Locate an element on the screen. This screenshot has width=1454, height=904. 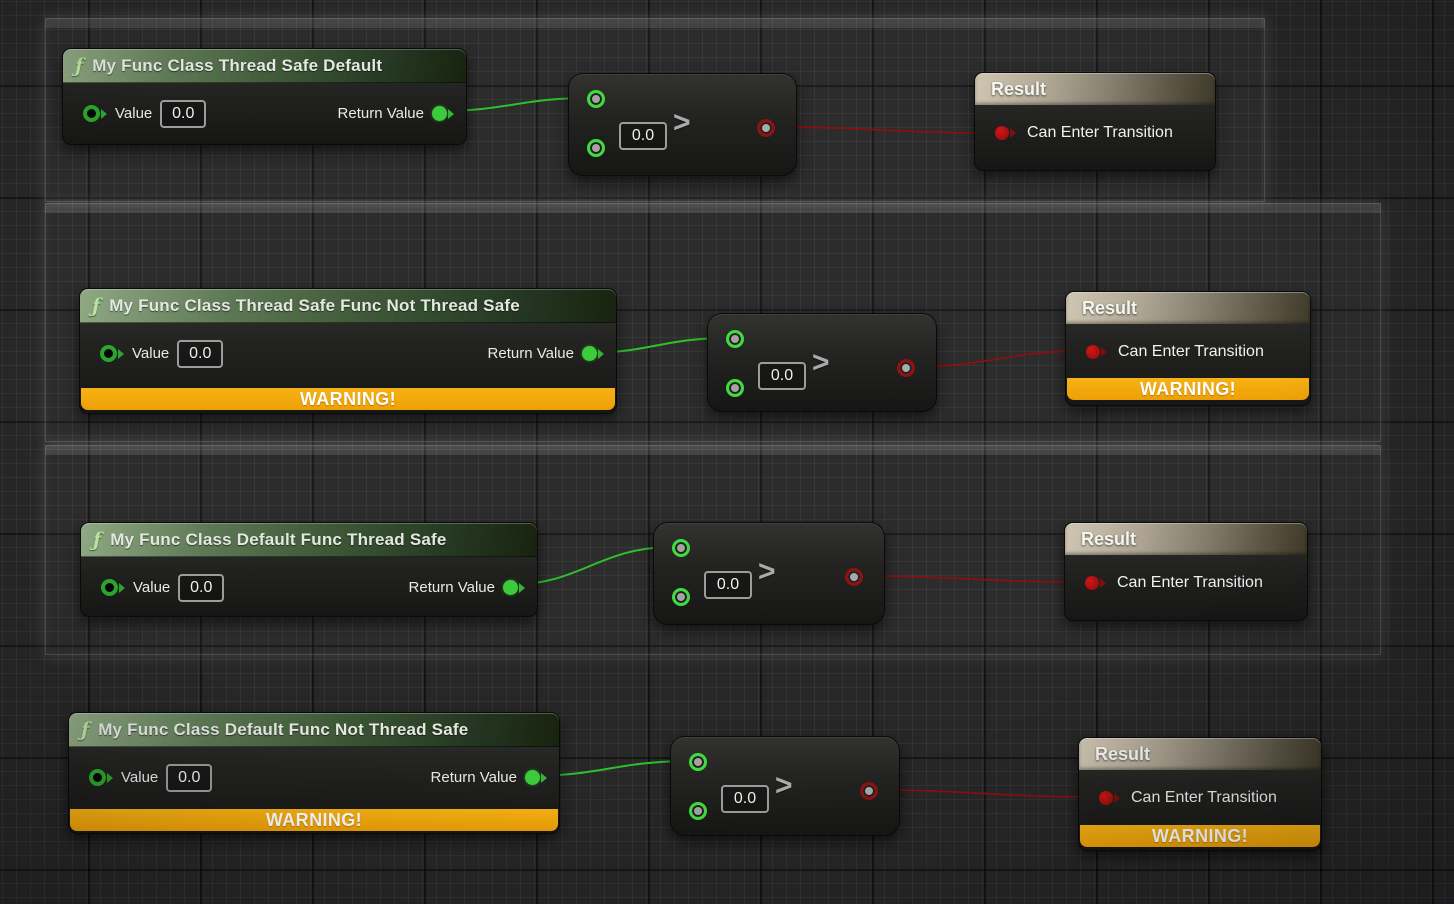
result-node-row2: Result Can Enter Transition WARNING! is located at coordinates (1188, 348).